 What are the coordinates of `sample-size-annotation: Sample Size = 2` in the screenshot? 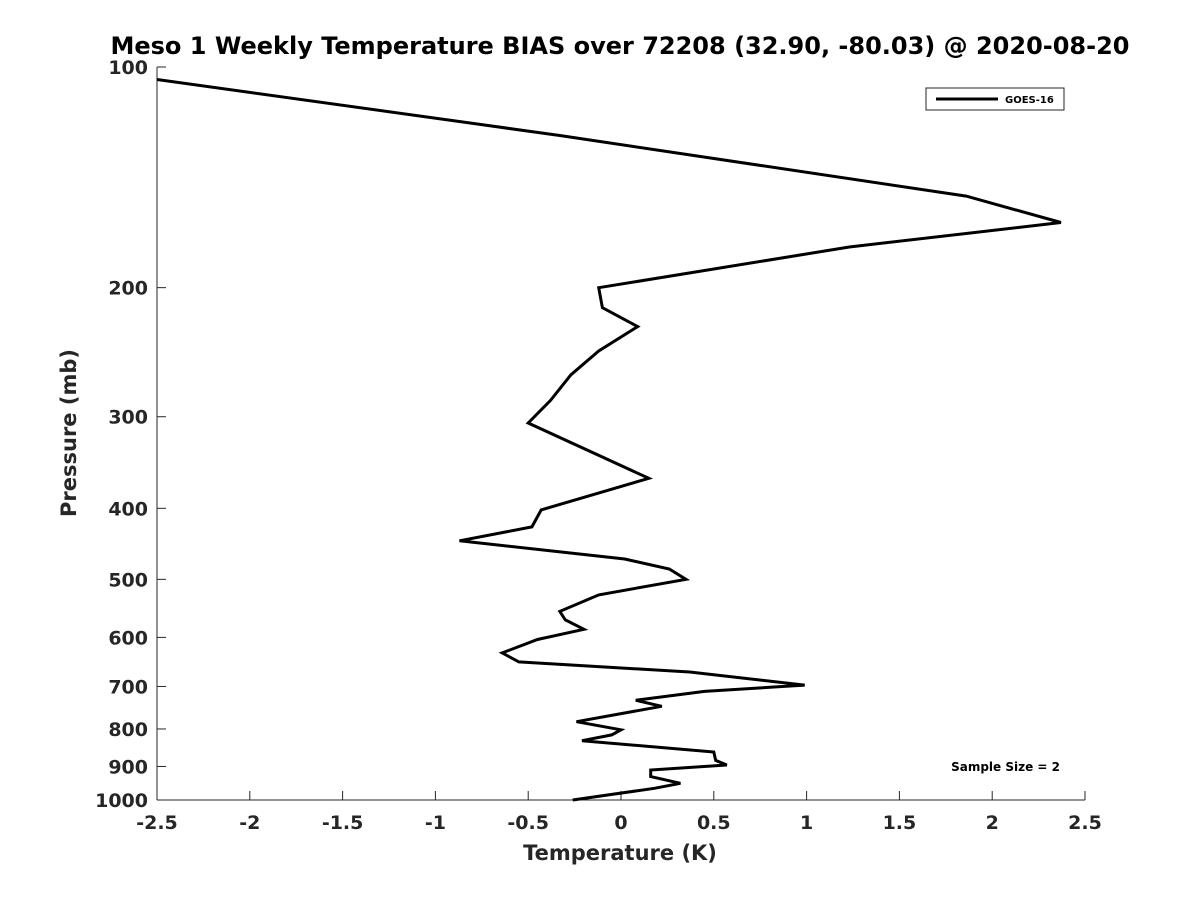 It's located at (1005, 767).